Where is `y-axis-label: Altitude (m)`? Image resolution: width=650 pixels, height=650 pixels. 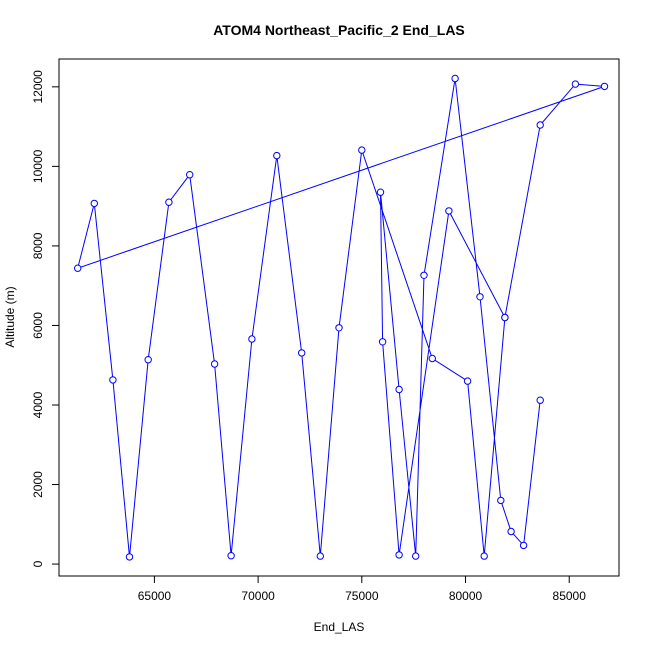 y-axis-label: Altitude (m) is located at coordinates (10, 316).